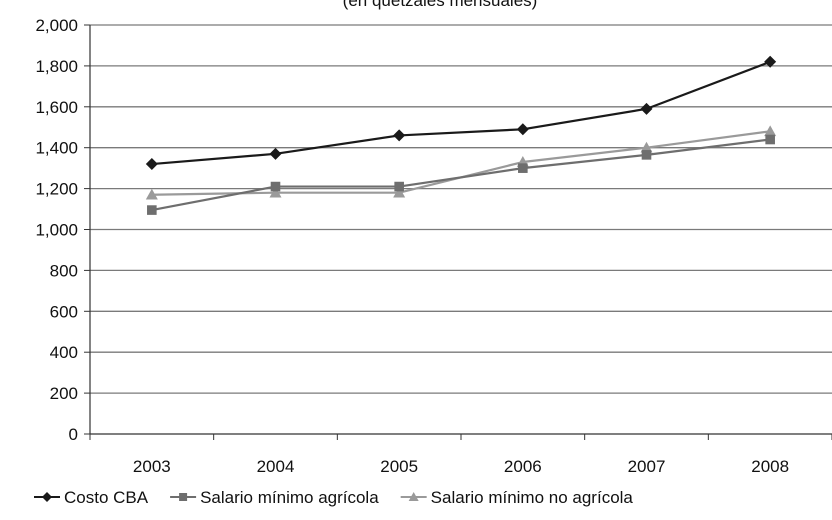  I want to click on y-tick-label: 1,200, so click(56, 189).